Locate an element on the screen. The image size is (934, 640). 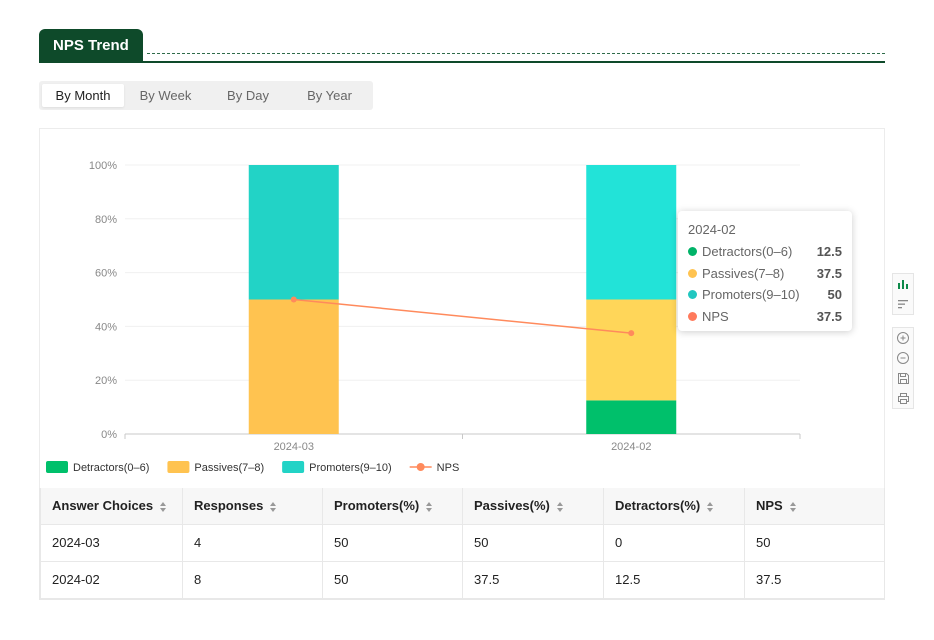
period-tabs: By Month By Week By Day By Year is located at coordinates (206, 95).